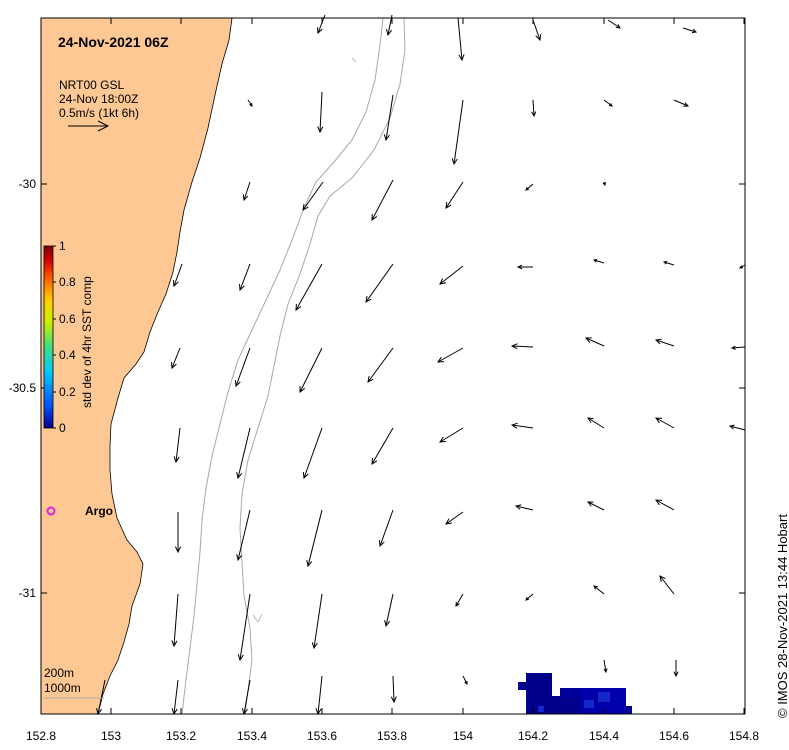  I want to click on y-tick-label: -30.5, so click(23, 388).